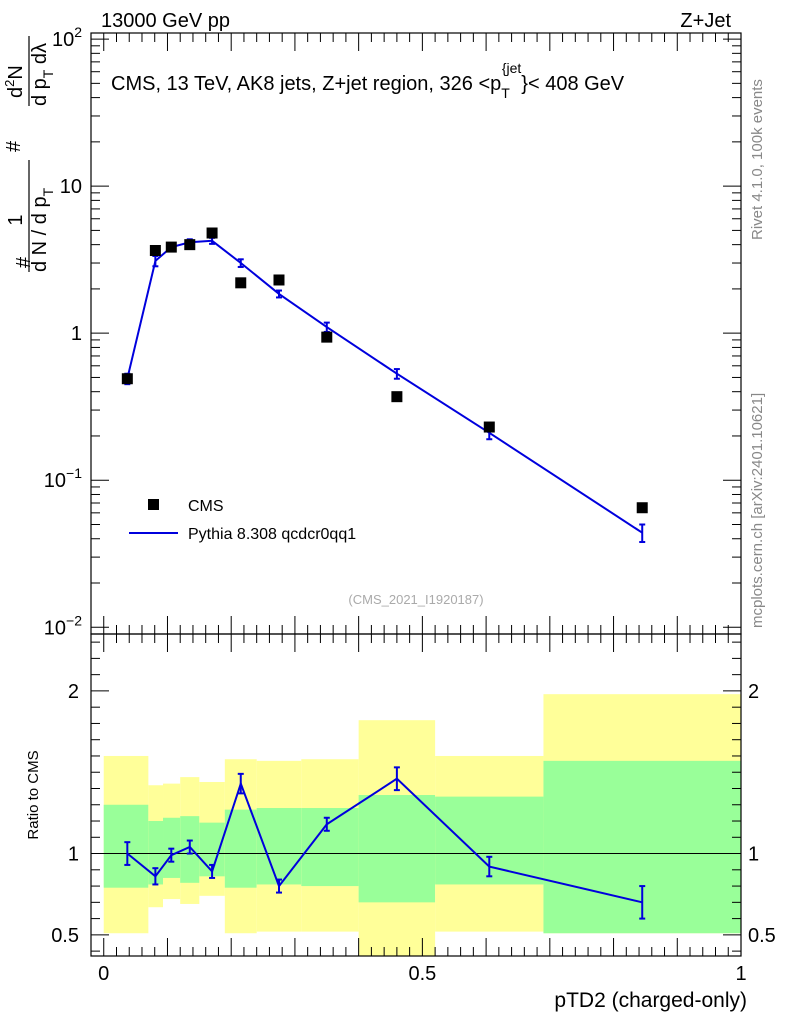 Image resolution: width=786 pixels, height=1024 pixels. What do you see at coordinates (753, 855) in the screenshot?
I see `ratio-ytick-label-right: 1` at bounding box center [753, 855].